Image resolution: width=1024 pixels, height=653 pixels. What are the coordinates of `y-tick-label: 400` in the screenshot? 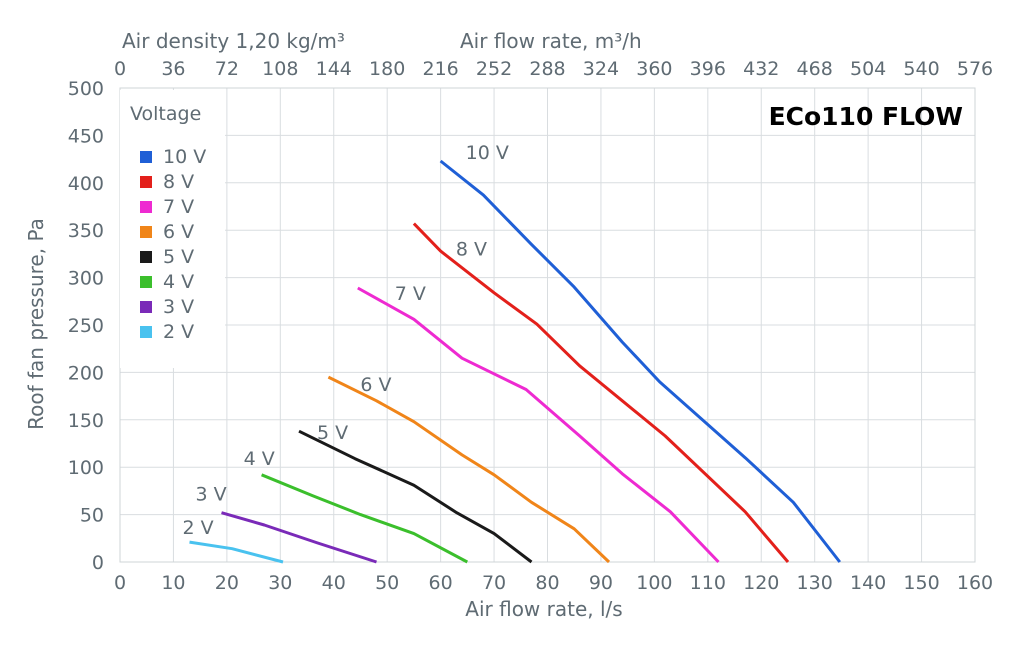 It's located at (86, 184).